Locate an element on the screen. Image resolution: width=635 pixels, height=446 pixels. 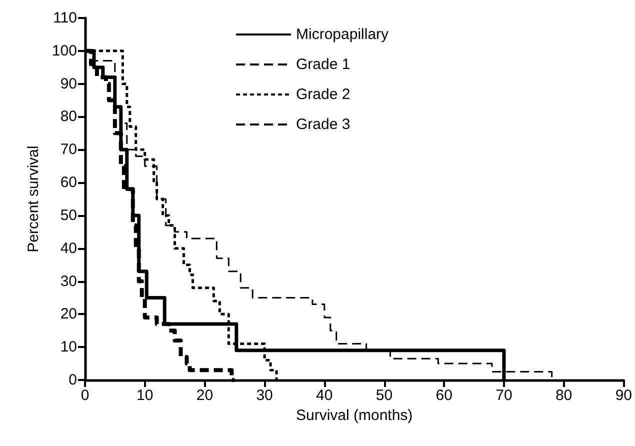
legend-label: Grade 1 is located at coordinates (323, 64).